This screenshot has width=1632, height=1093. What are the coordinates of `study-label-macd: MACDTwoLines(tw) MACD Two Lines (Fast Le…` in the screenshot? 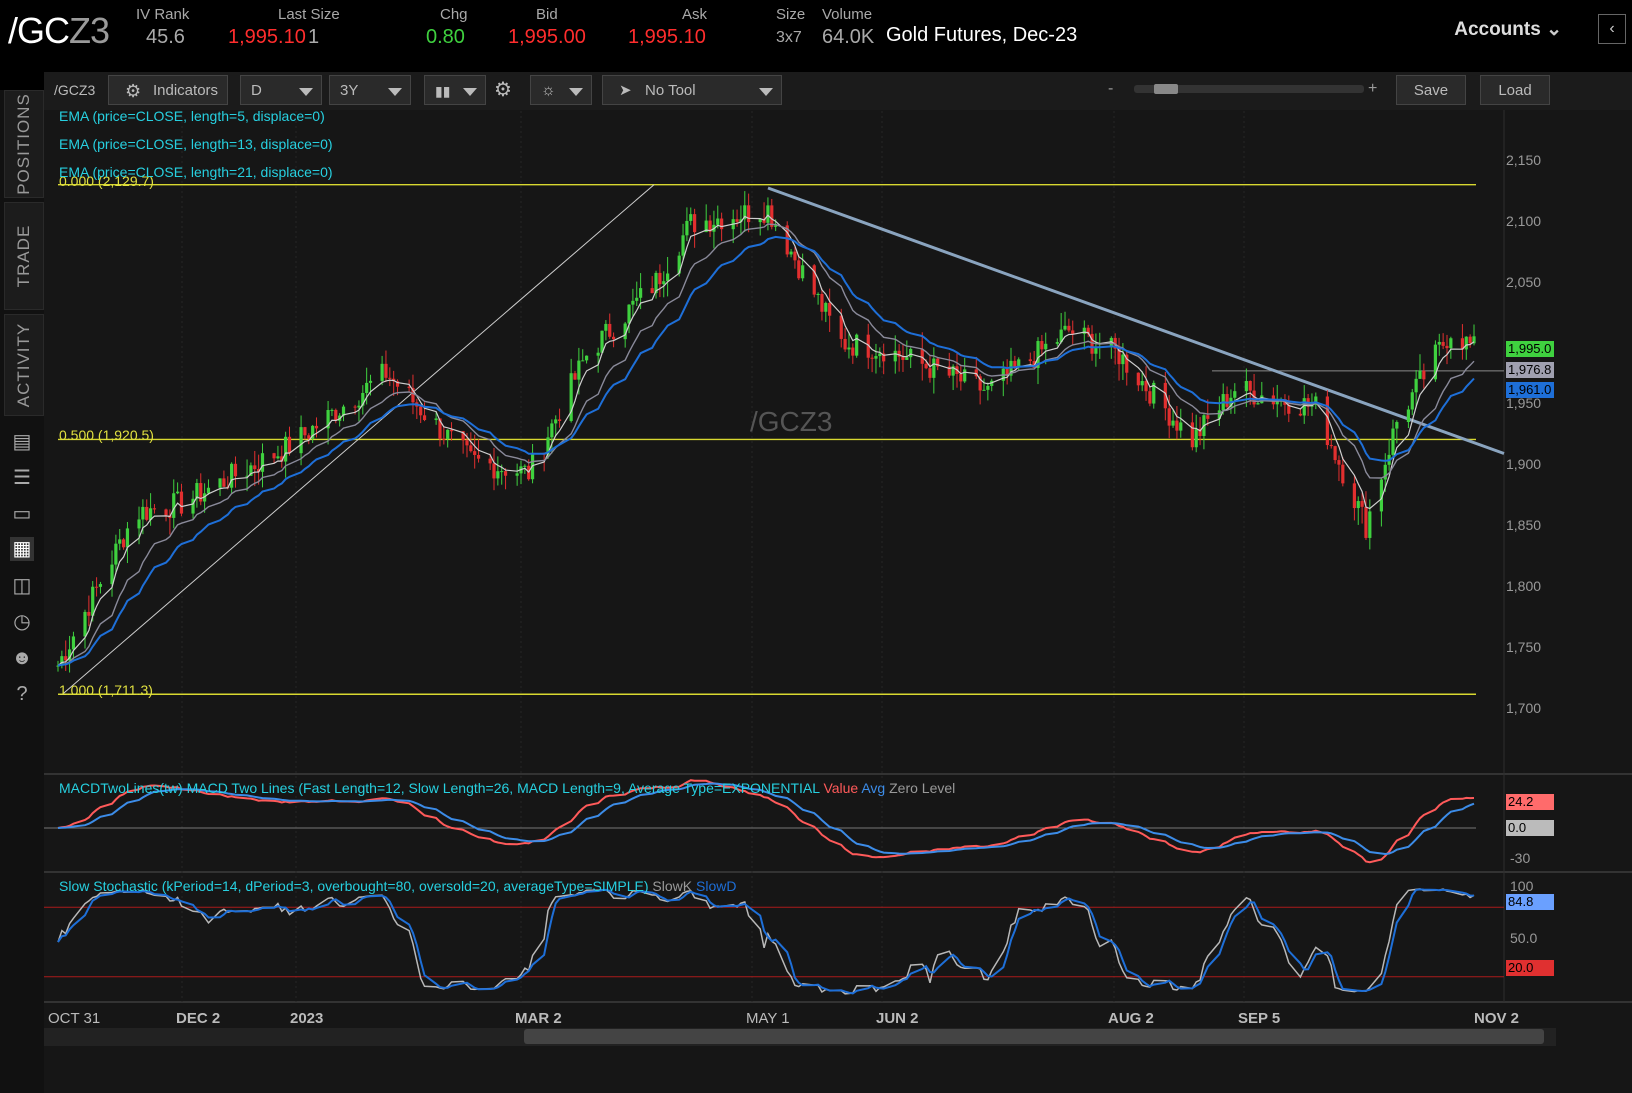 It's located at (507, 788).